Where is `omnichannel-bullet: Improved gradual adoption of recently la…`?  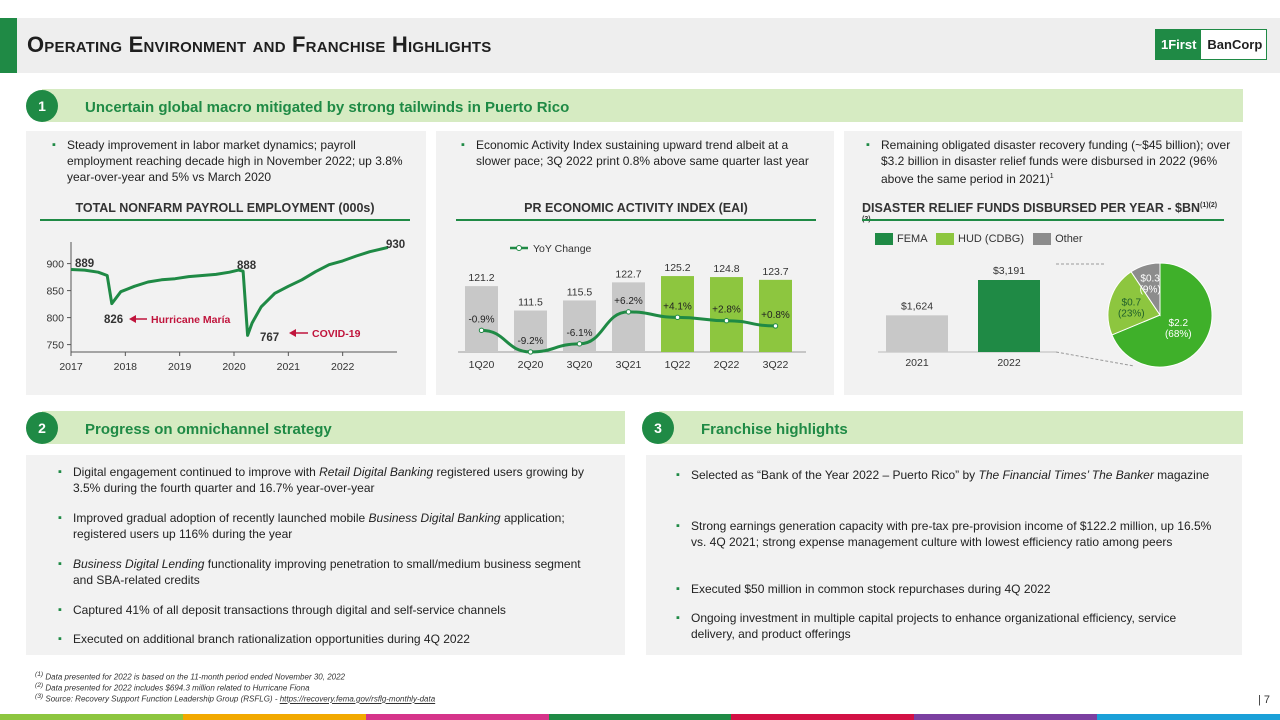 omnichannel-bullet: Improved gradual adoption of recently la… is located at coordinates (330, 526).